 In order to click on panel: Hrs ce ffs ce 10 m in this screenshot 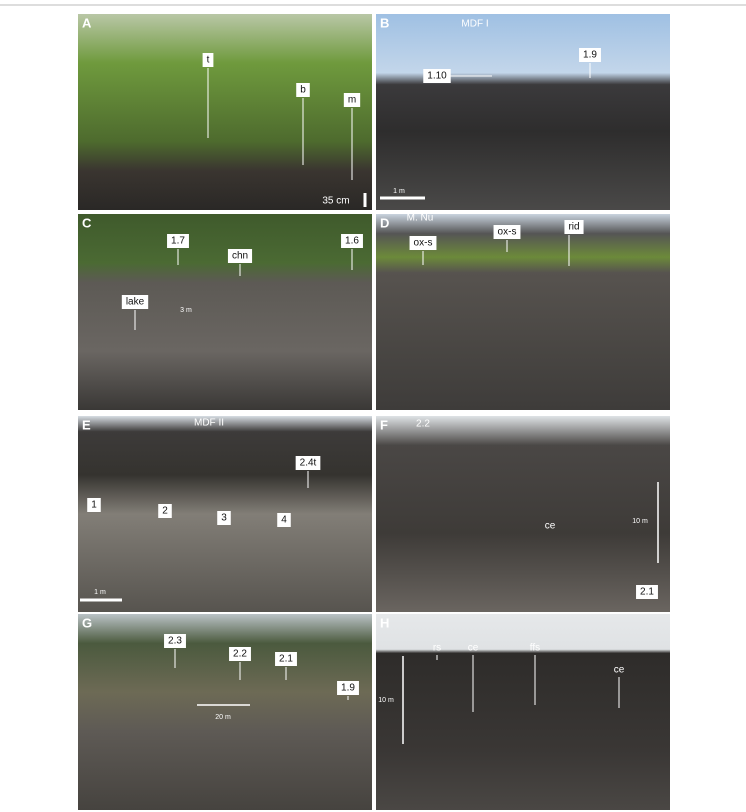, I will do `click(523, 712)`.